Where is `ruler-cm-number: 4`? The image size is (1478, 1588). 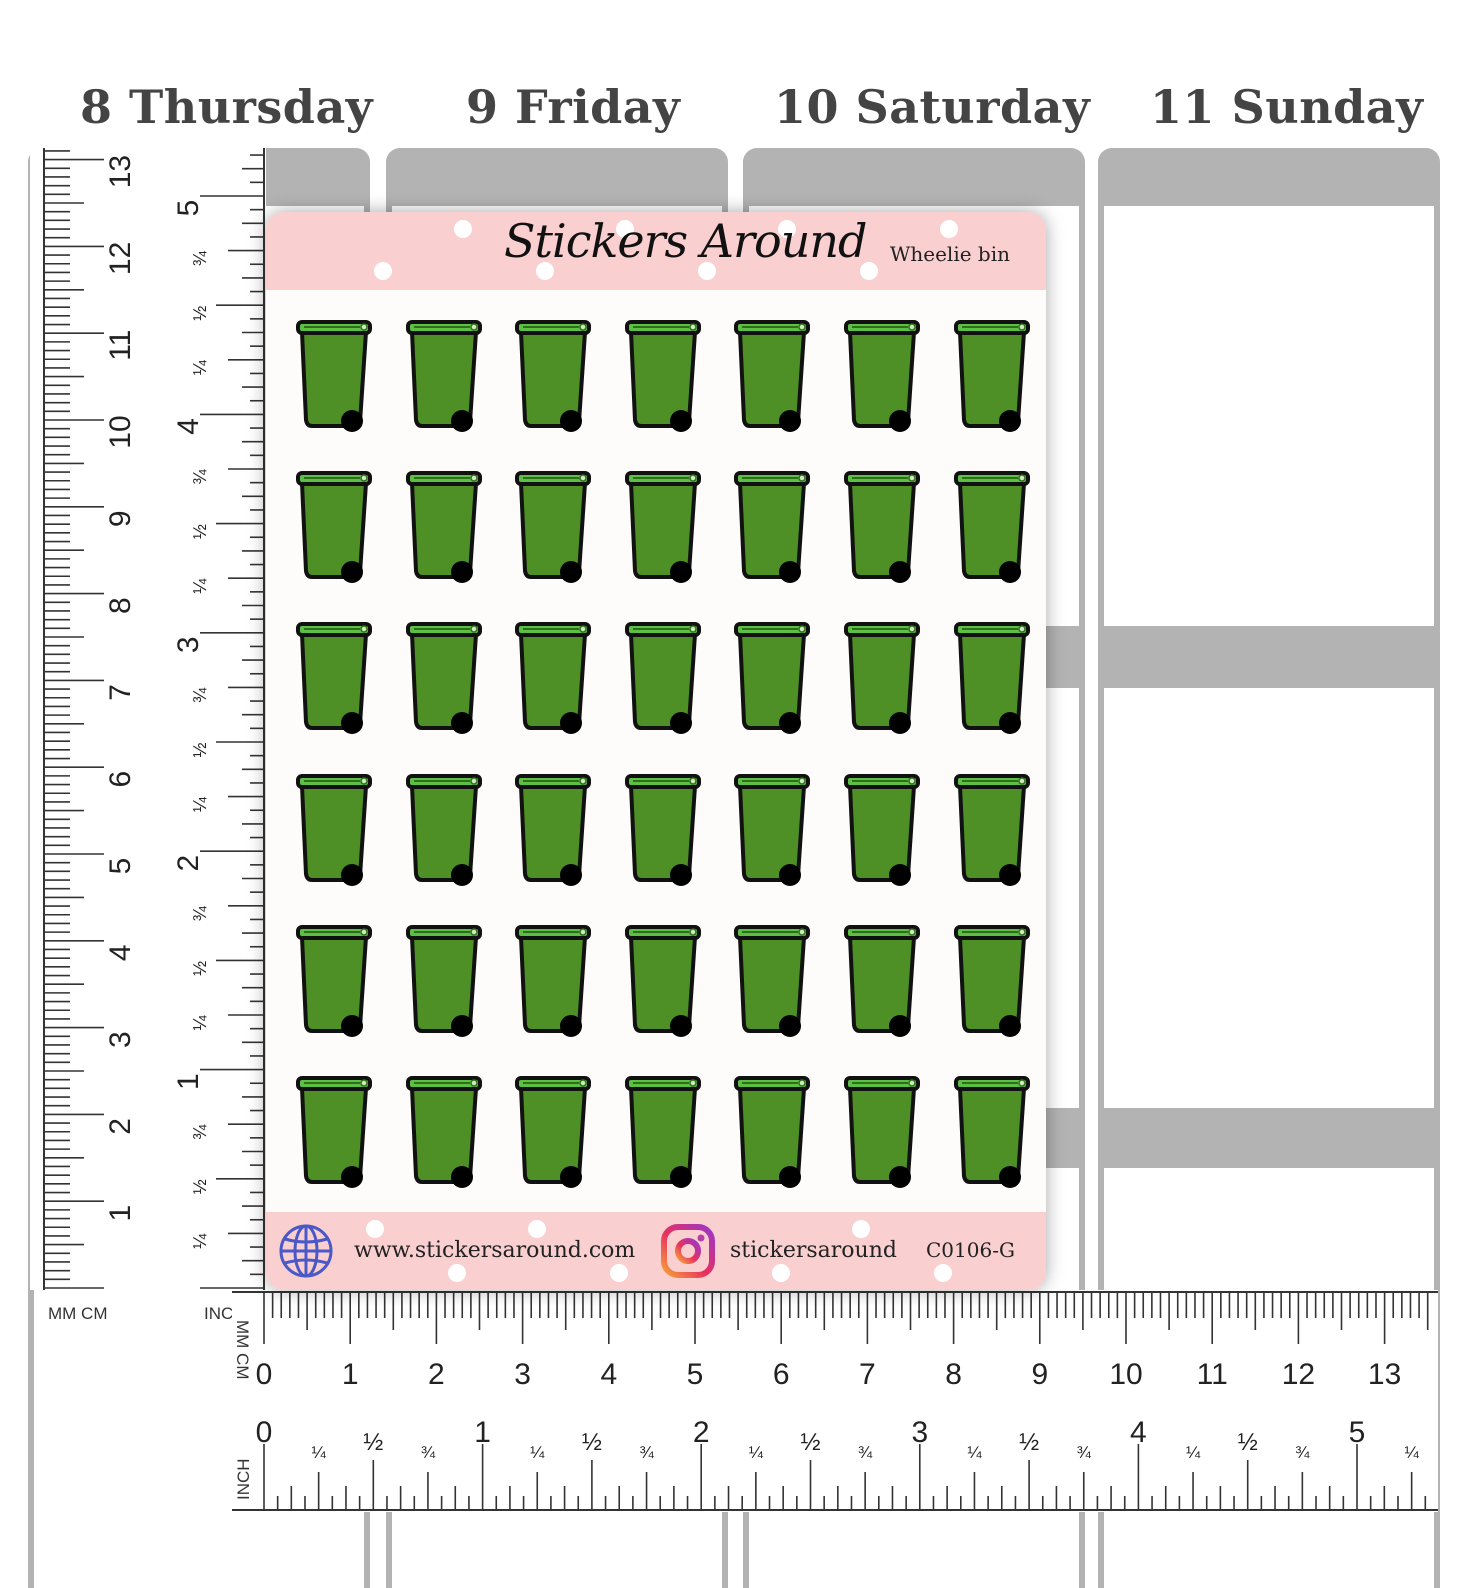 ruler-cm-number: 4 is located at coordinates (608, 1374).